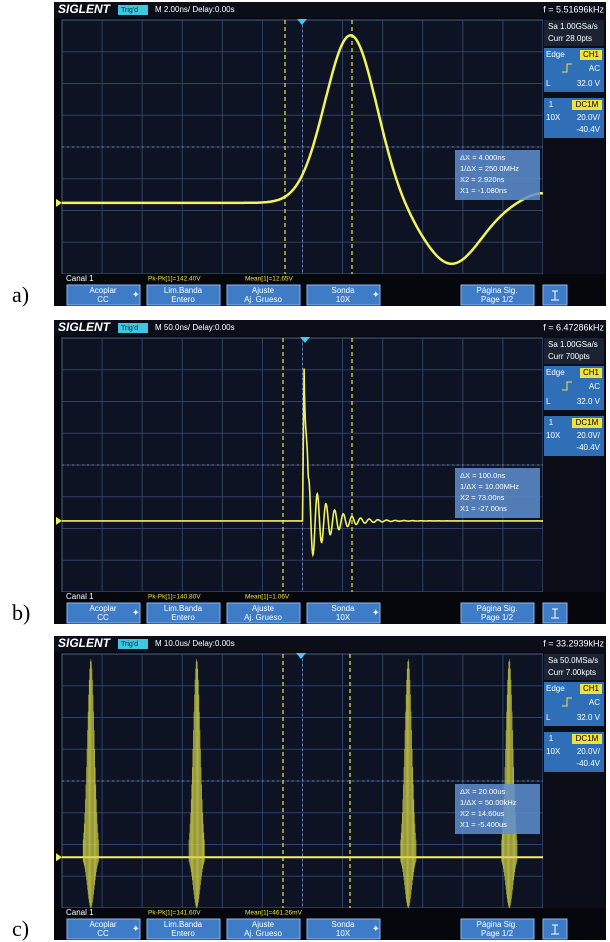 This screenshot has height=942, width=610. What do you see at coordinates (195, 327) in the screenshot?
I see `timebase: M 50.0ns/ Delay:0.00s` at bounding box center [195, 327].